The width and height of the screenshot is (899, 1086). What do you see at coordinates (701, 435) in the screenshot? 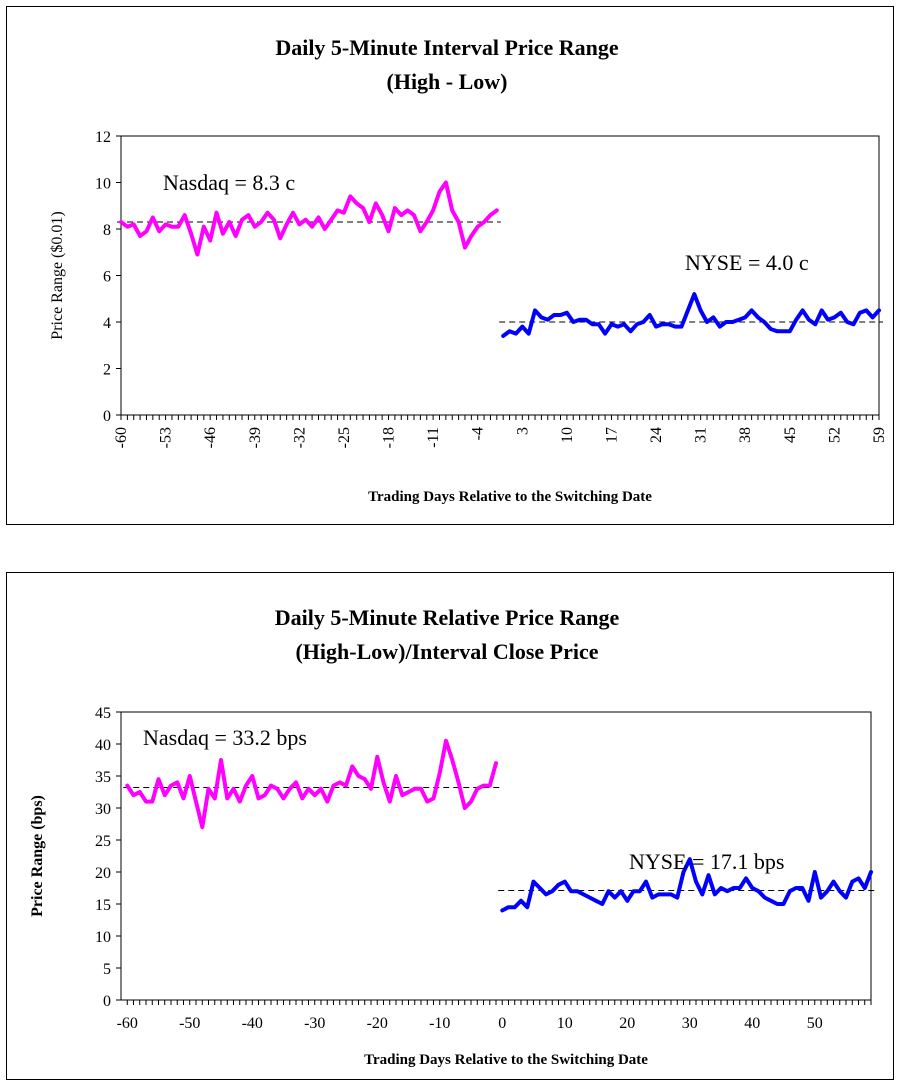
I see `x-tick-label: 31` at bounding box center [701, 435].